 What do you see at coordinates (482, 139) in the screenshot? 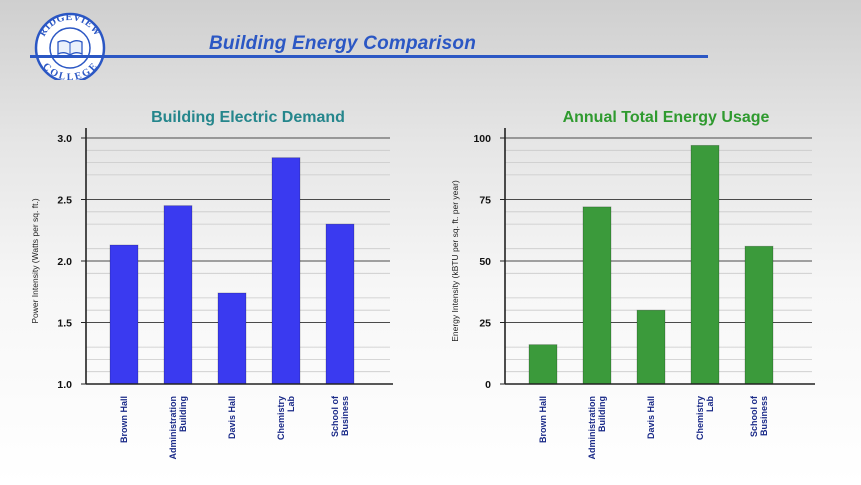
I see `y-tick-label: 100` at bounding box center [482, 139].